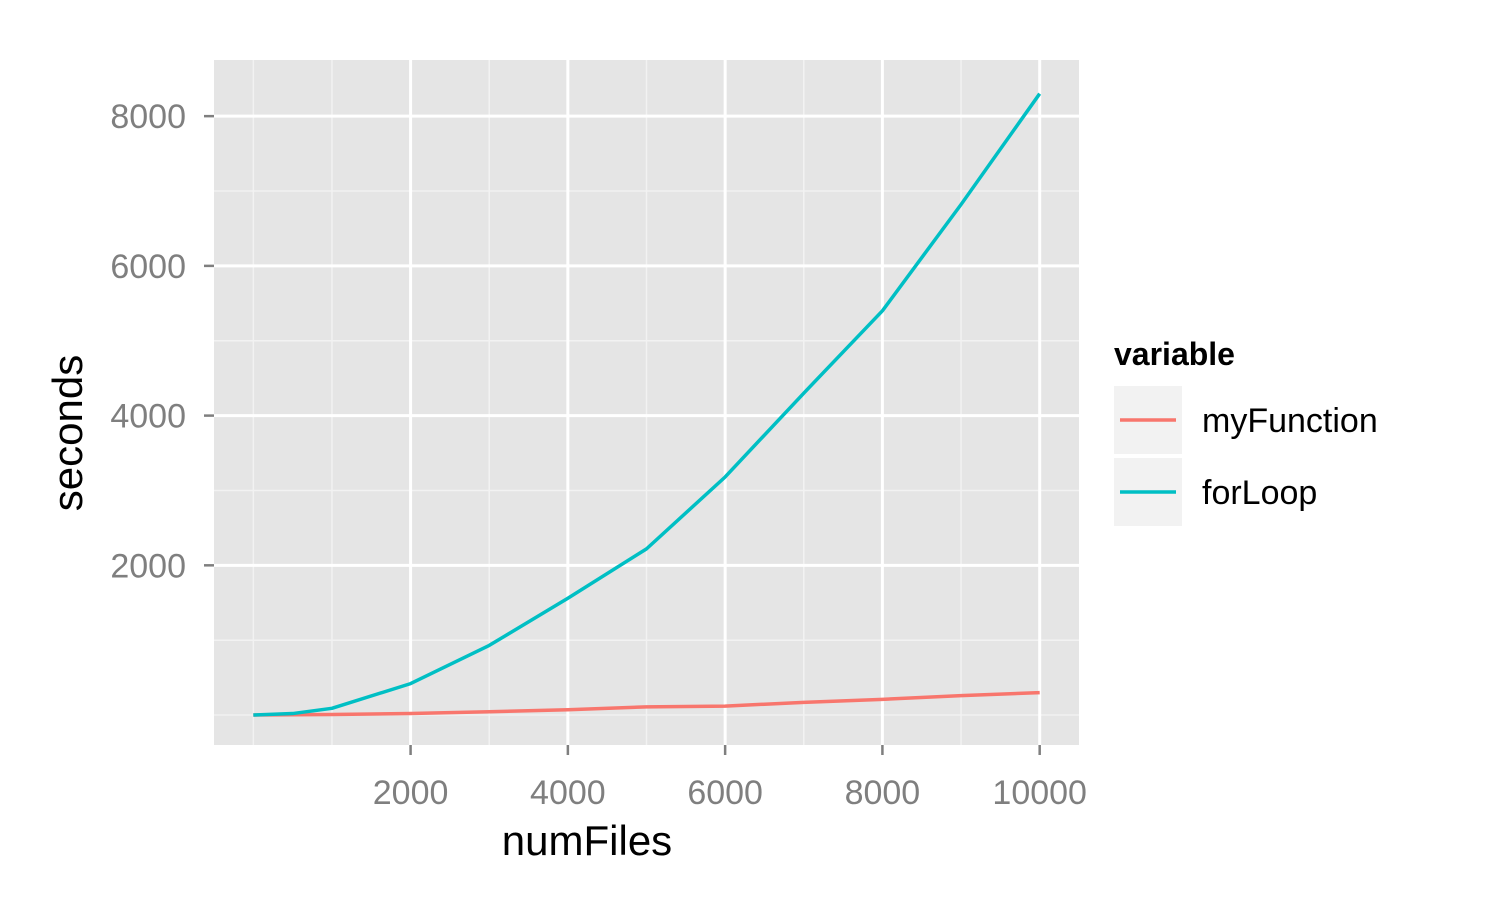 The height and width of the screenshot is (900, 1500). What do you see at coordinates (148, 117) in the screenshot?
I see `y-tick-label: 8000` at bounding box center [148, 117].